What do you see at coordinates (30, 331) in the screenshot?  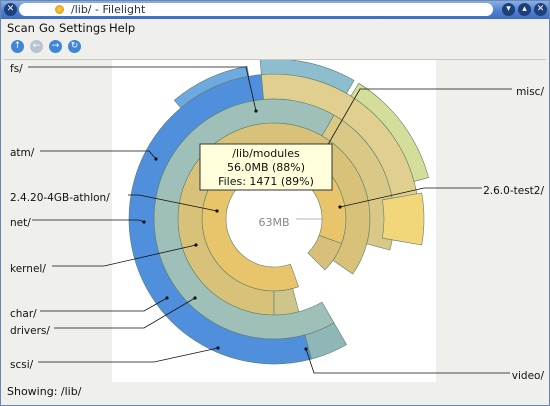 I see `folder-label-drivers: drivers/` at bounding box center [30, 331].